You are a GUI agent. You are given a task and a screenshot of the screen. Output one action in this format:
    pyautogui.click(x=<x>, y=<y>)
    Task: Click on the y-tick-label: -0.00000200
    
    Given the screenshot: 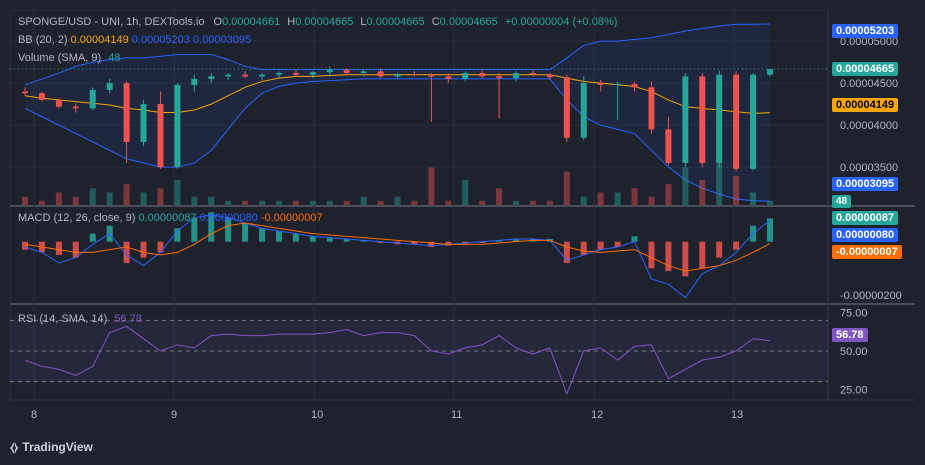 What is the action you would take?
    pyautogui.click(x=871, y=296)
    